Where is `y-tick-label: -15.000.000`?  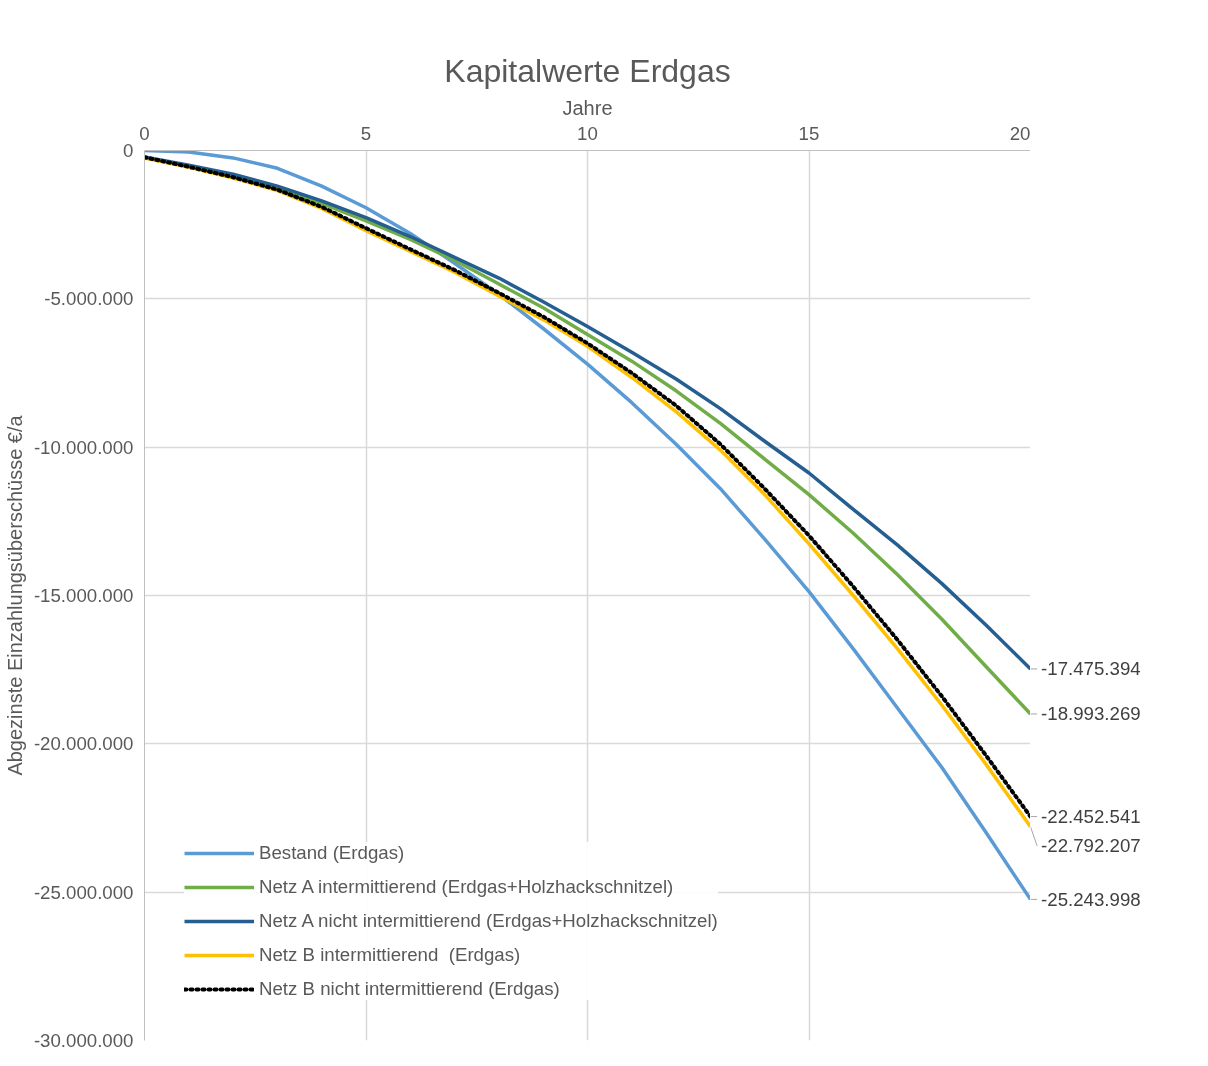
y-tick-label: -15.000.000 is located at coordinates (83, 595).